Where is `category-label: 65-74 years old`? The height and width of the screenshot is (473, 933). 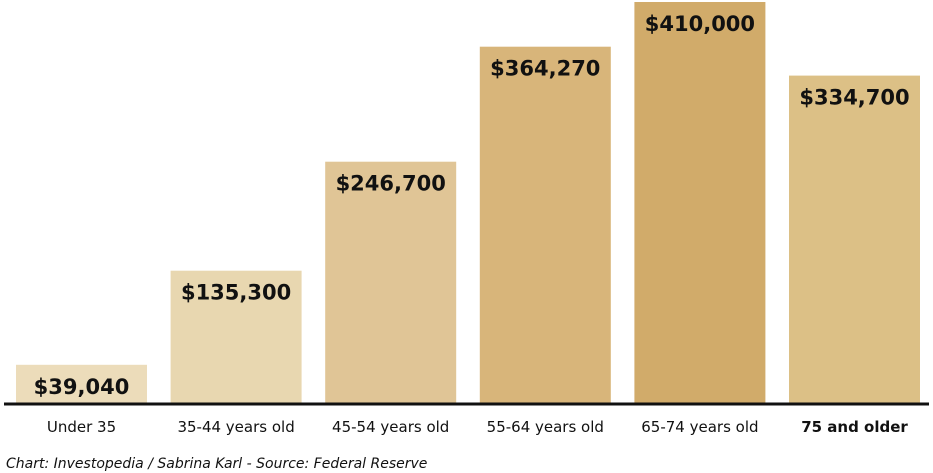 category-label: 65-74 years old is located at coordinates (699, 427).